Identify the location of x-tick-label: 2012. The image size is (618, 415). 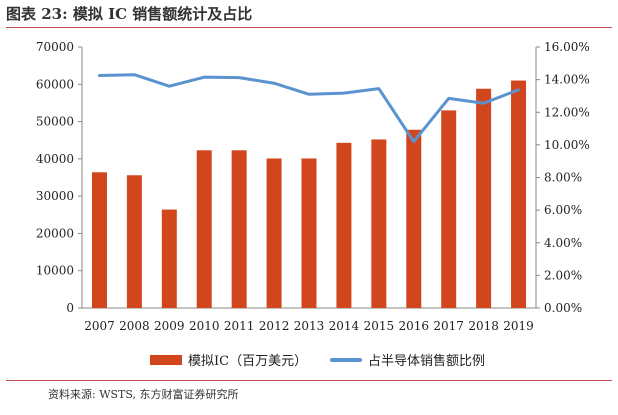
(274, 326).